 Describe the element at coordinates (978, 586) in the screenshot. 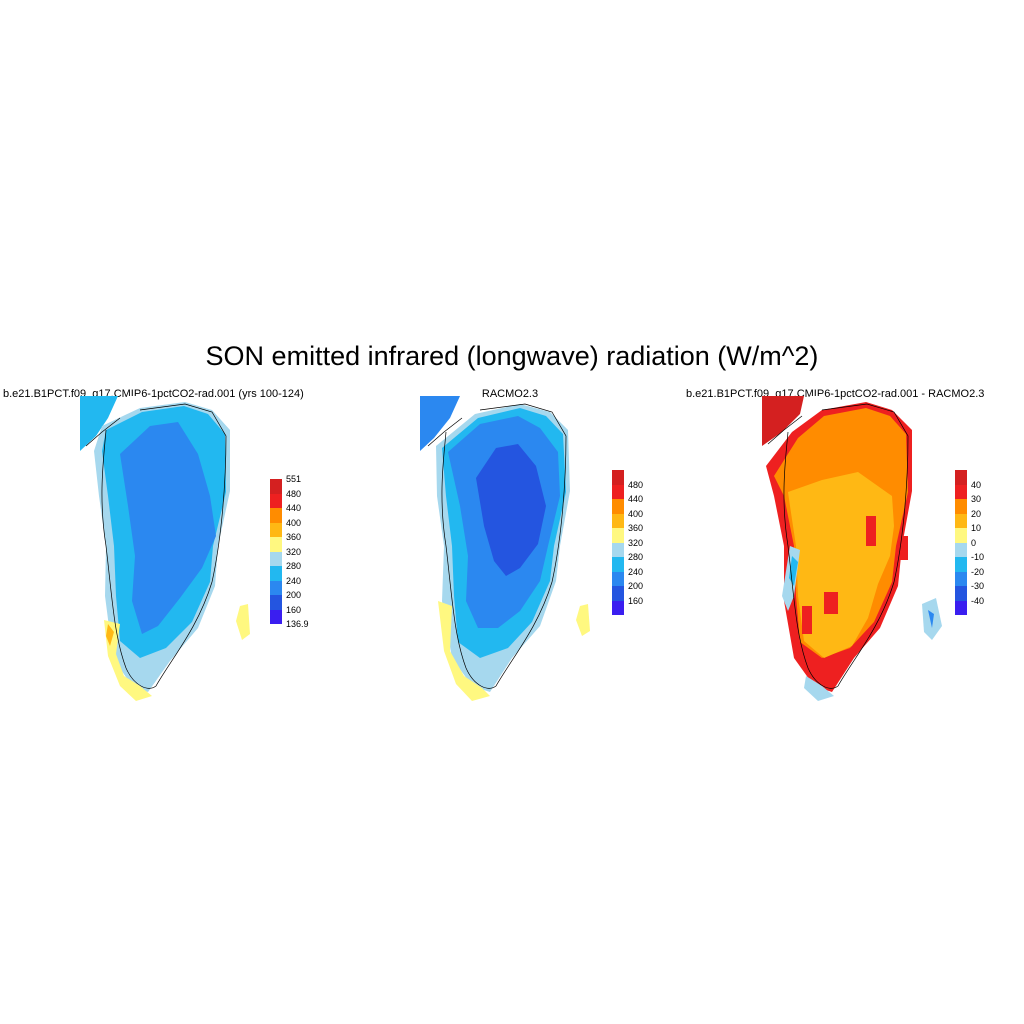

I see `colorbar-label: -30` at that location.